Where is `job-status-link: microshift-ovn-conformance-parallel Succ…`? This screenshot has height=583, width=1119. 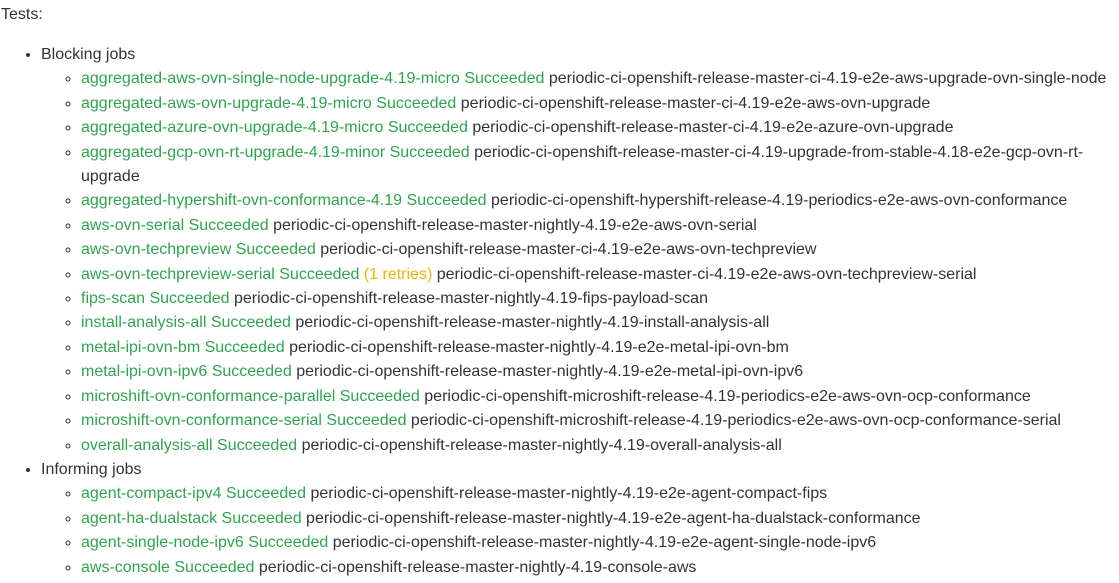 job-status-link: microshift-ovn-conformance-parallel Succ… is located at coordinates (250, 396).